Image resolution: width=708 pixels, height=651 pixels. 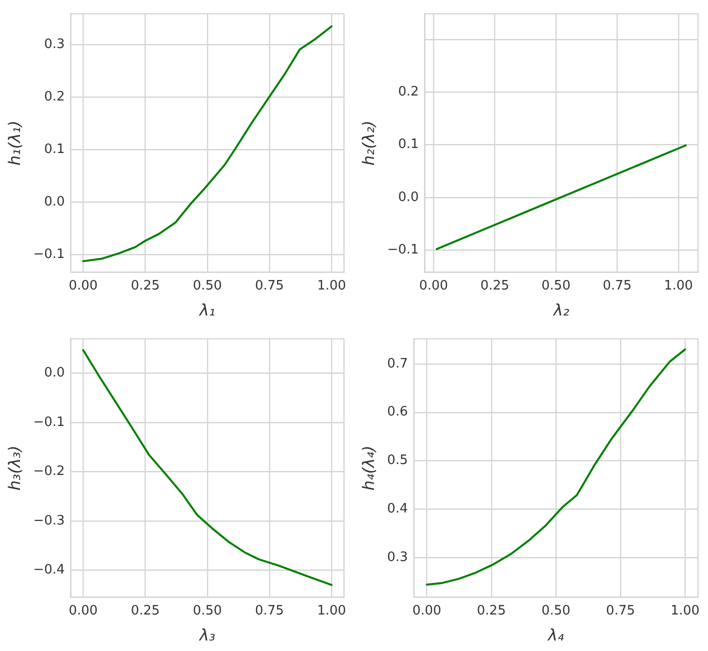 I want to click on y-tick-label: −0.4, so click(x=49, y=570).